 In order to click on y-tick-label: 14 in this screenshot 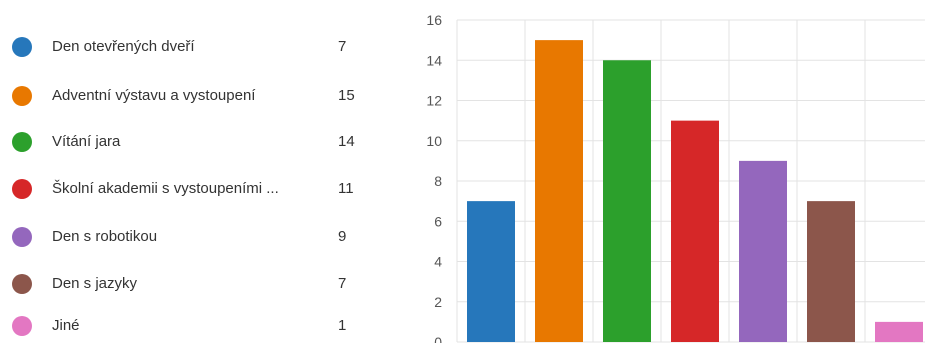, I will do `click(434, 60)`.